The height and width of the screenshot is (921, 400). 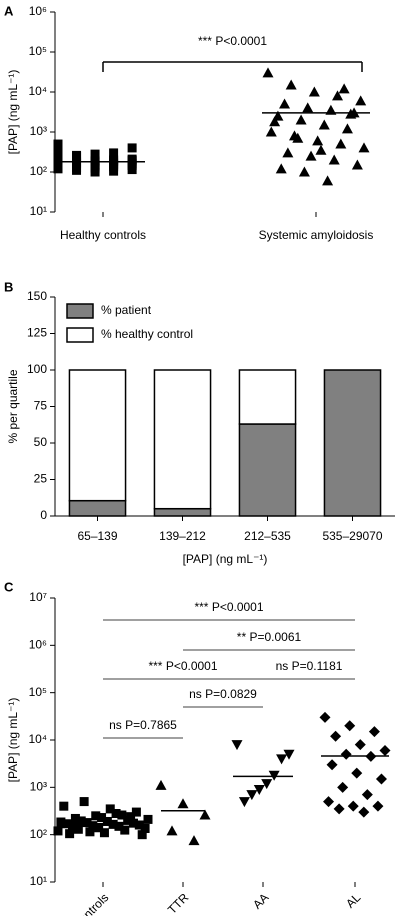 What do you see at coordinates (43, 515) in the screenshot?
I see `y-tick-label: 0` at bounding box center [43, 515].